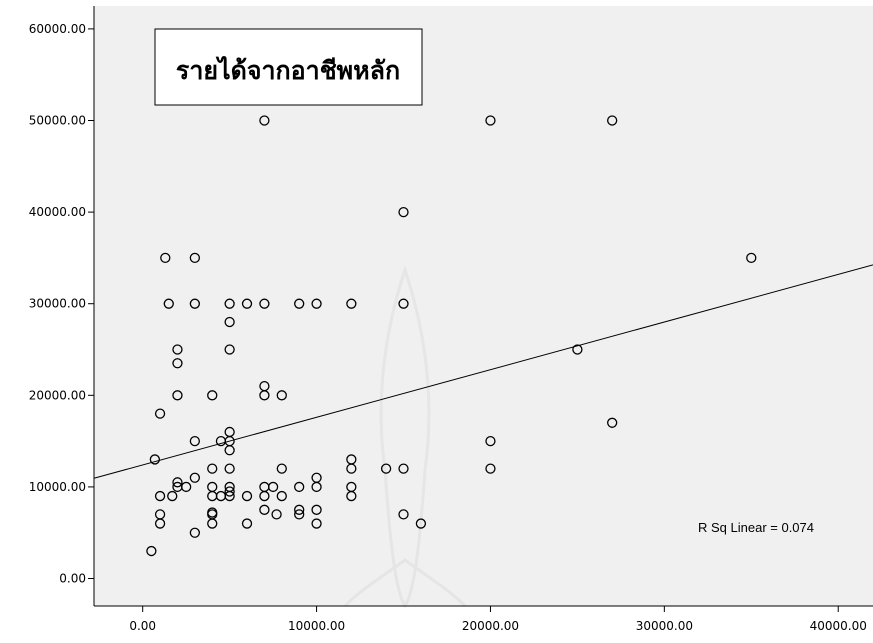 This screenshot has width=873, height=643. What do you see at coordinates (288, 70) in the screenshot?
I see `chart-title: รายได้จากอาชีพหลัก` at bounding box center [288, 70].